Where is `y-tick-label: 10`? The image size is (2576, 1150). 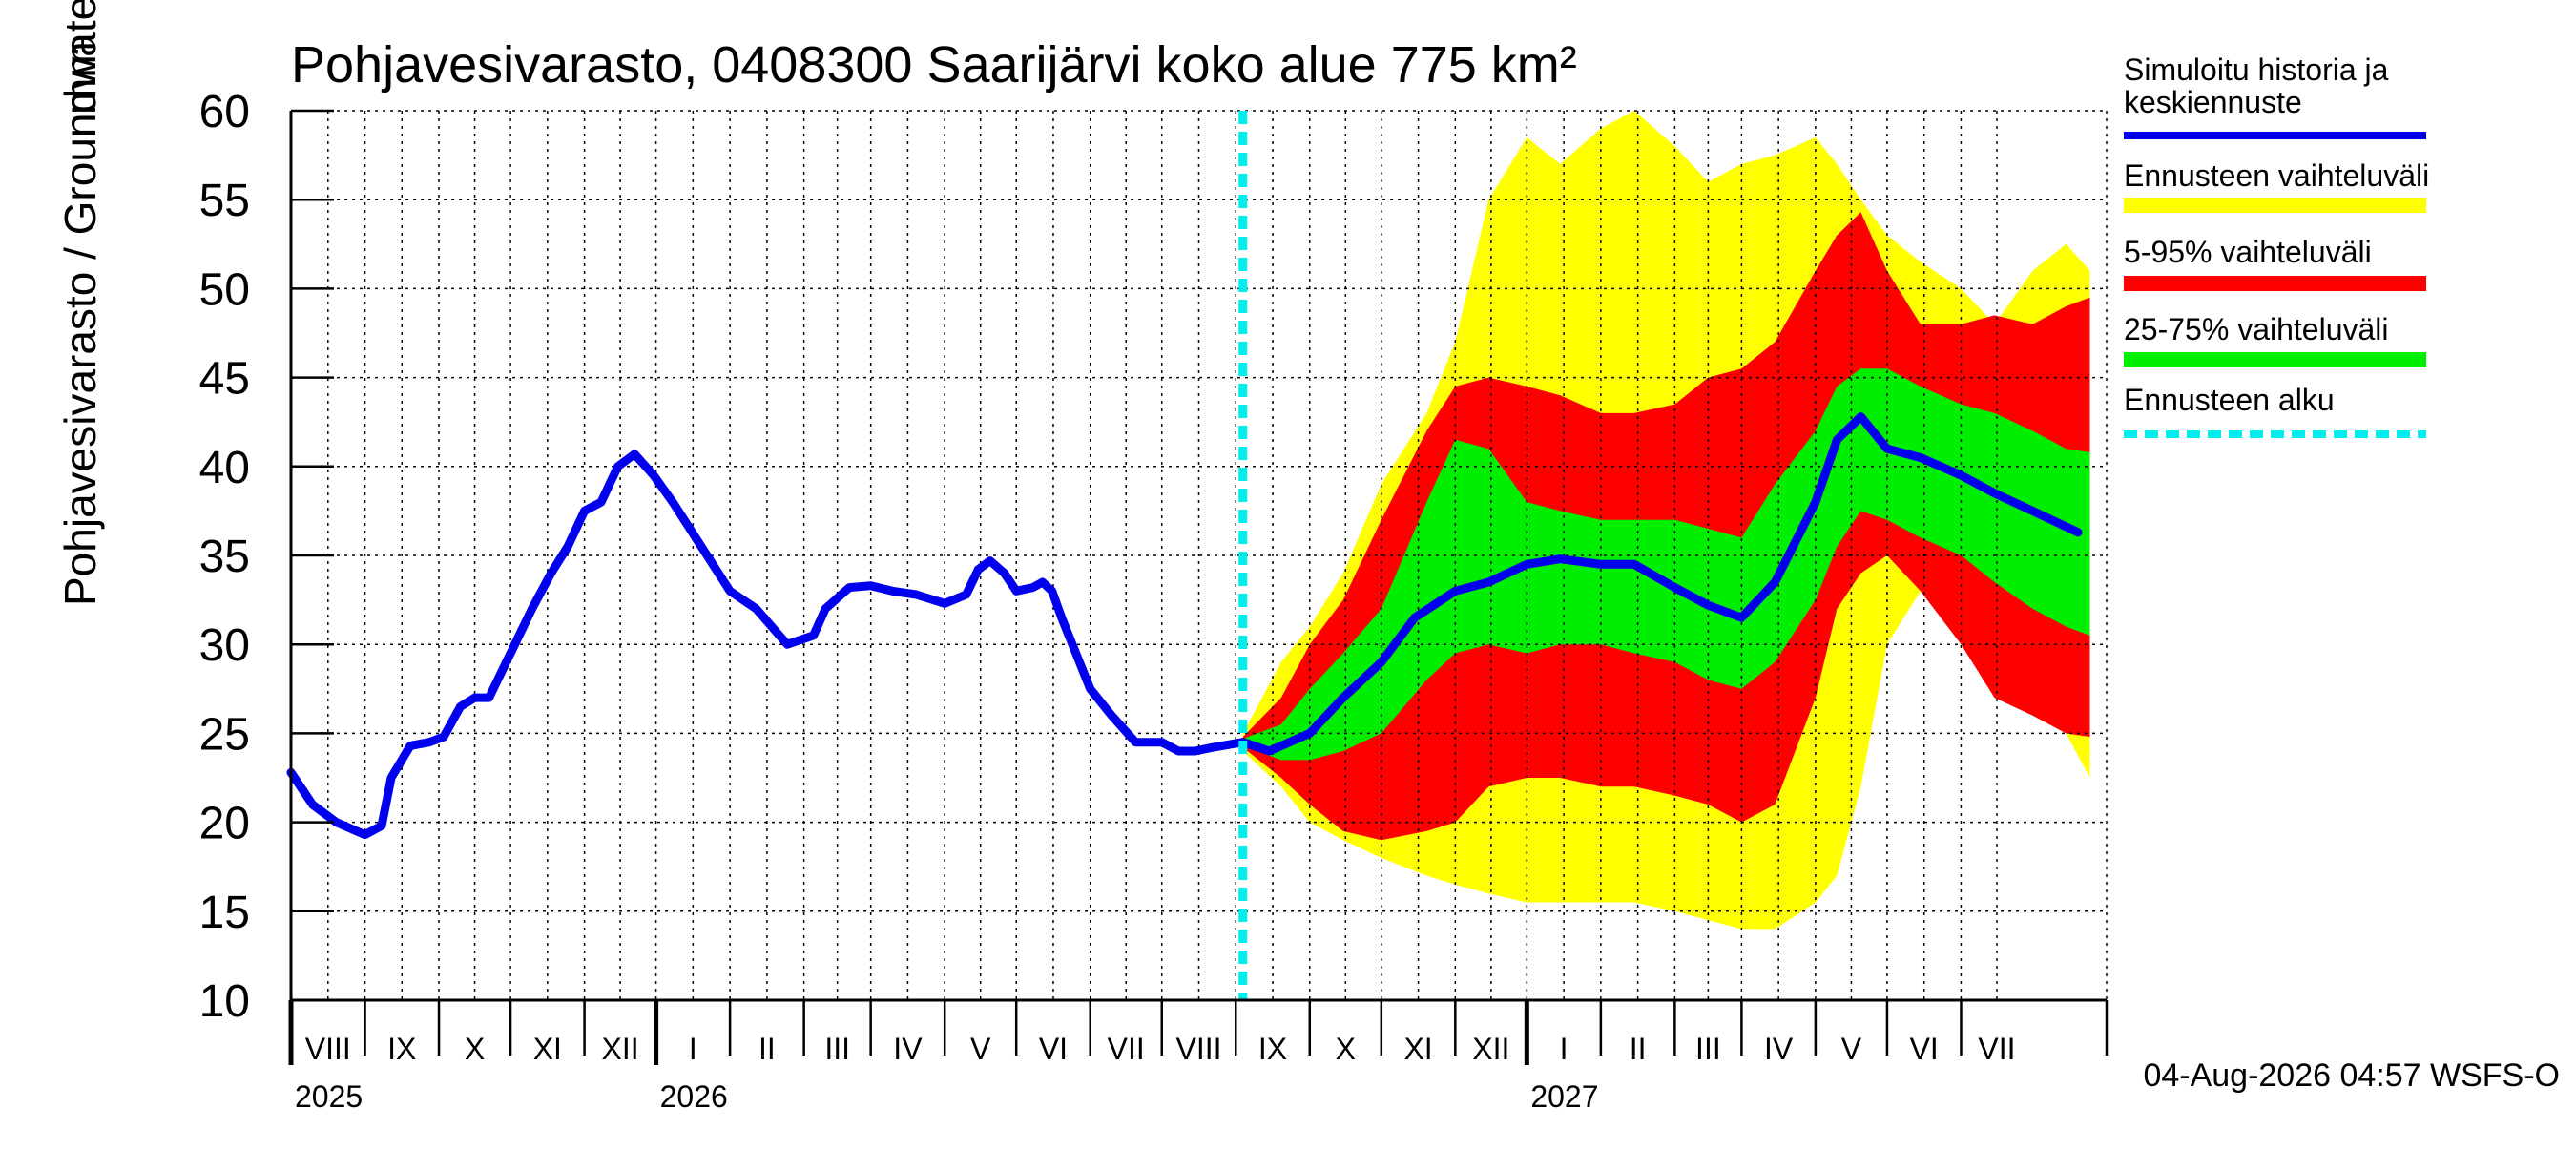
y-tick-label: 10 is located at coordinates (224, 1001).